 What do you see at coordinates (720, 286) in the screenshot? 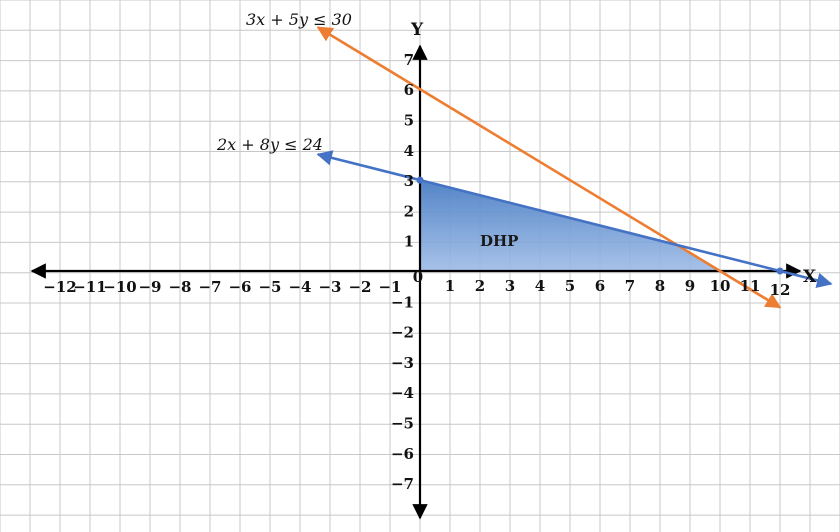
I see `x-tick-label: 10` at bounding box center [720, 286].